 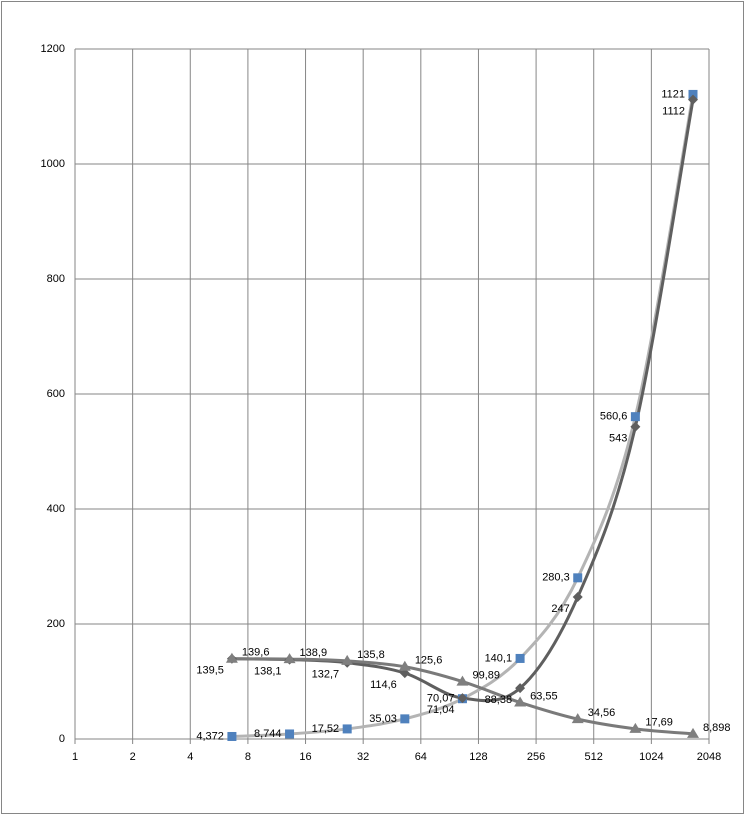 I want to click on y-tick-label: 400, so click(x=56, y=509).